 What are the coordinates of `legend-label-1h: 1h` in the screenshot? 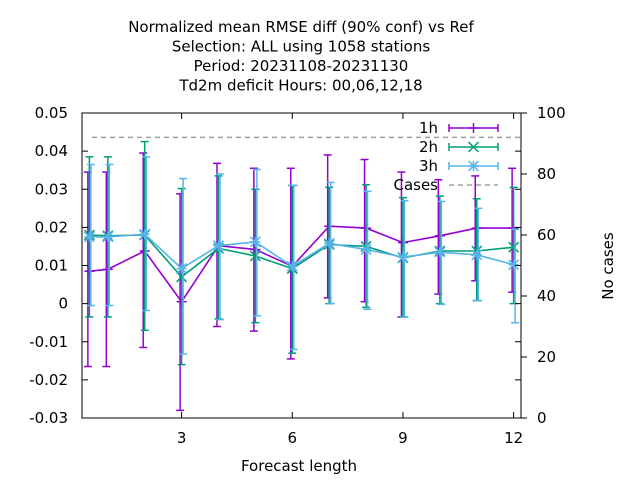 It's located at (428, 128).